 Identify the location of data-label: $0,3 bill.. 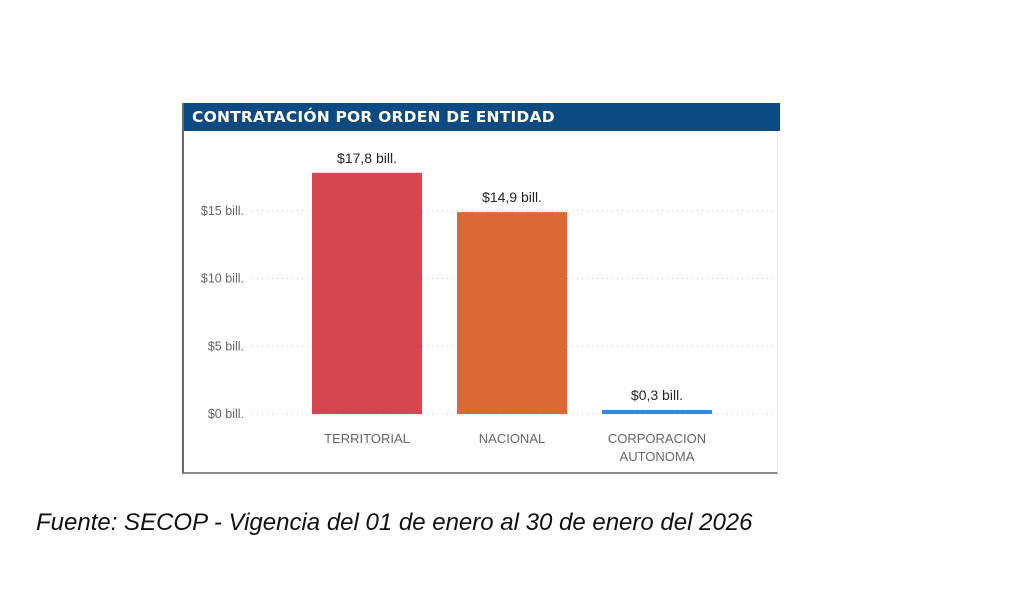
(657, 395).